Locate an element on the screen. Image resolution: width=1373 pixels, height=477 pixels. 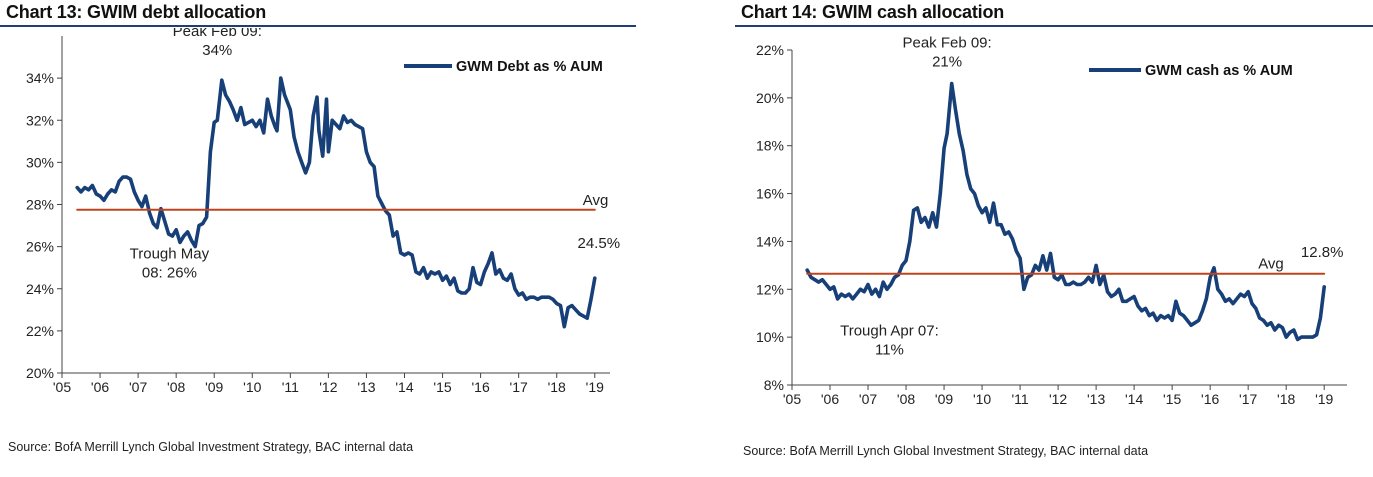
chart-13-y-tick-label: 22% is located at coordinates (40, 331).